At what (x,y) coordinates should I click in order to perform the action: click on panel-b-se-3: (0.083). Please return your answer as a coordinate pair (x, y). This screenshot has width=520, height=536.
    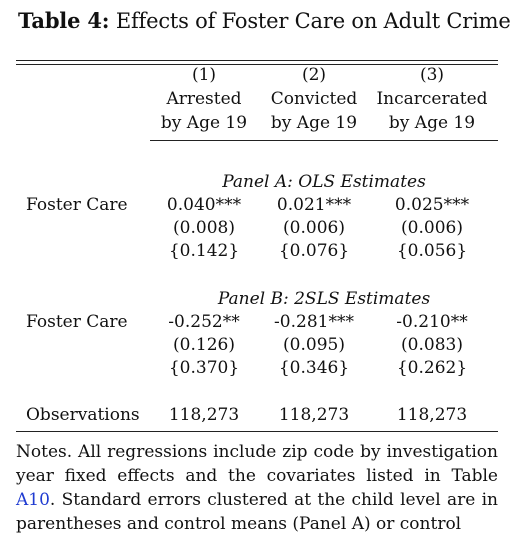
    Looking at the image, I should click on (432, 345).